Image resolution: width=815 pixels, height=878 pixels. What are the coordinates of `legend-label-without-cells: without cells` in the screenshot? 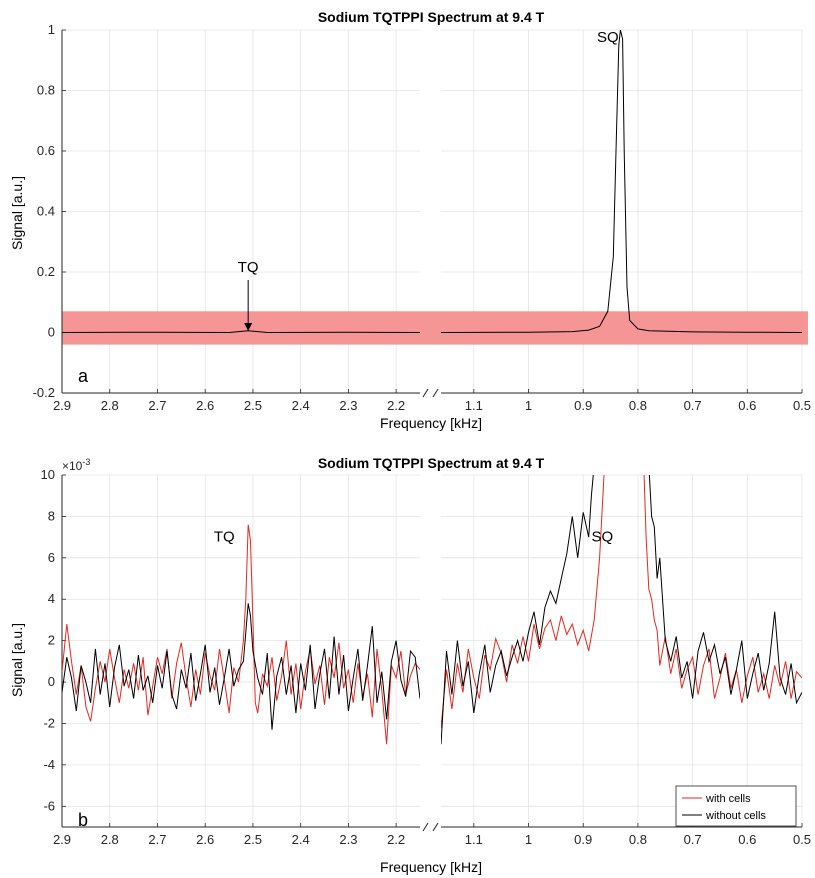 It's located at (735, 816).